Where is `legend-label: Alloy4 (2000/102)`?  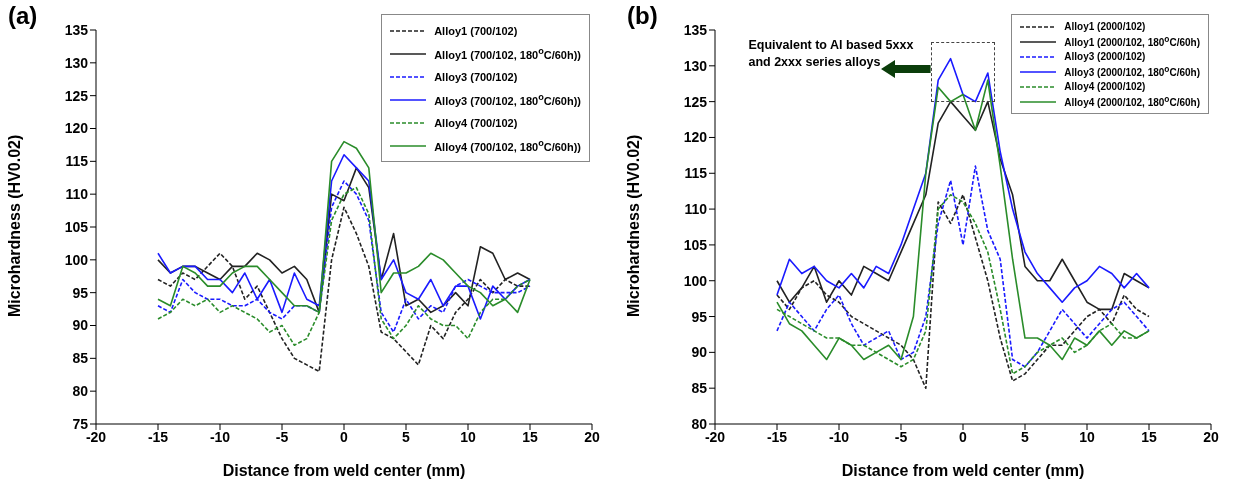
legend-label: Alloy4 (2000/102) is located at coordinates (1105, 86).